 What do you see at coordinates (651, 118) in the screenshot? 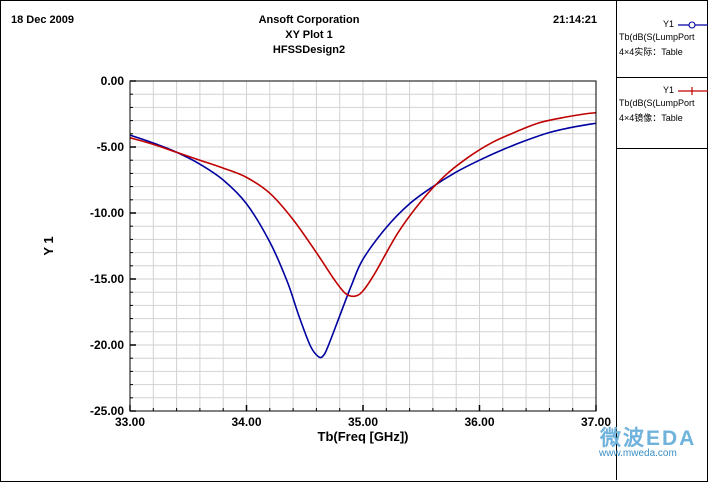
I see `legend-2-sub: 4×4镜像：Table` at bounding box center [651, 118].